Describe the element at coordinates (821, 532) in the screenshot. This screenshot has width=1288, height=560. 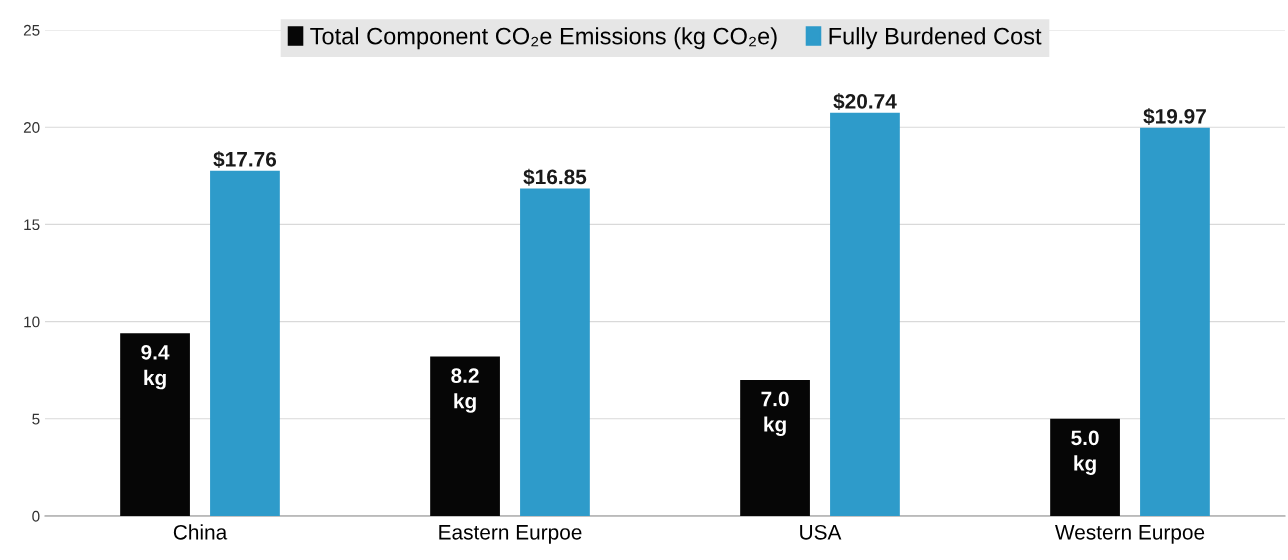
I see `x-tick-label: USA` at that location.